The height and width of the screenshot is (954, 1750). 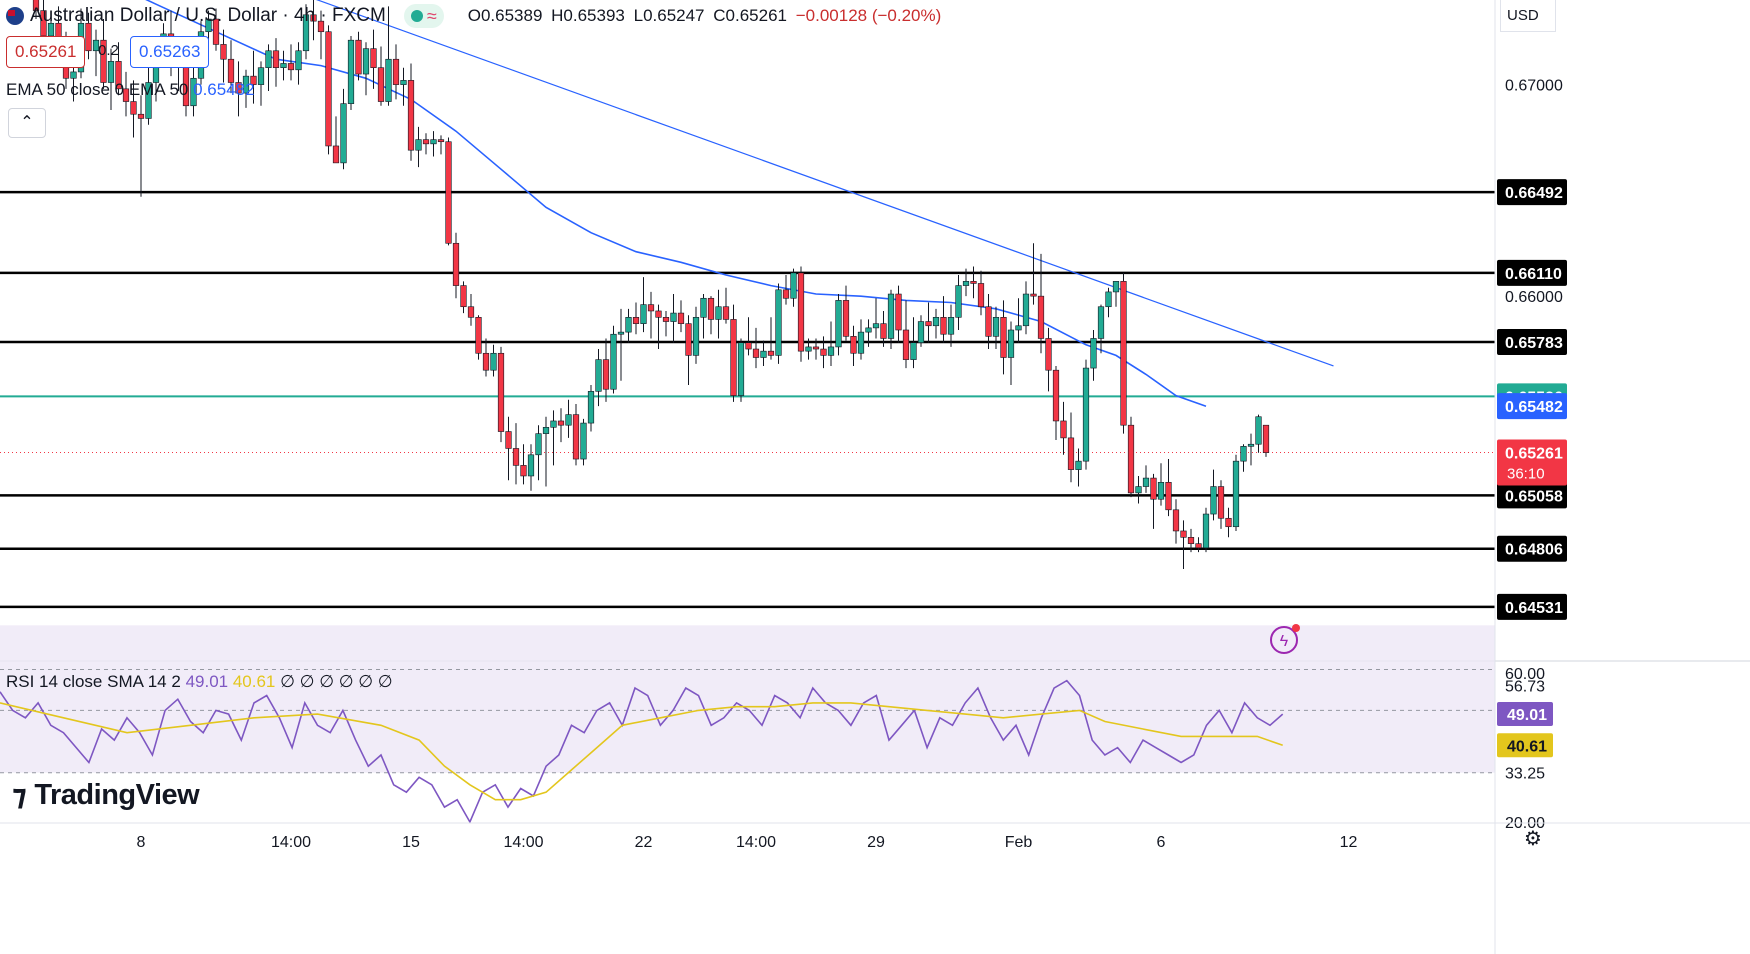 I want to click on australia-flag-icon, so click(x=15, y=16).